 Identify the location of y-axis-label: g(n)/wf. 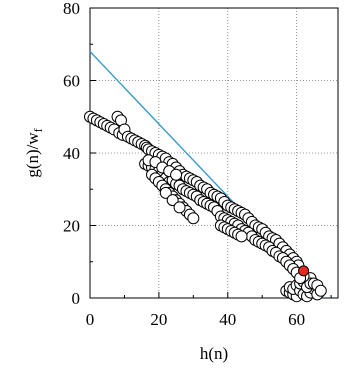
(34, 152).